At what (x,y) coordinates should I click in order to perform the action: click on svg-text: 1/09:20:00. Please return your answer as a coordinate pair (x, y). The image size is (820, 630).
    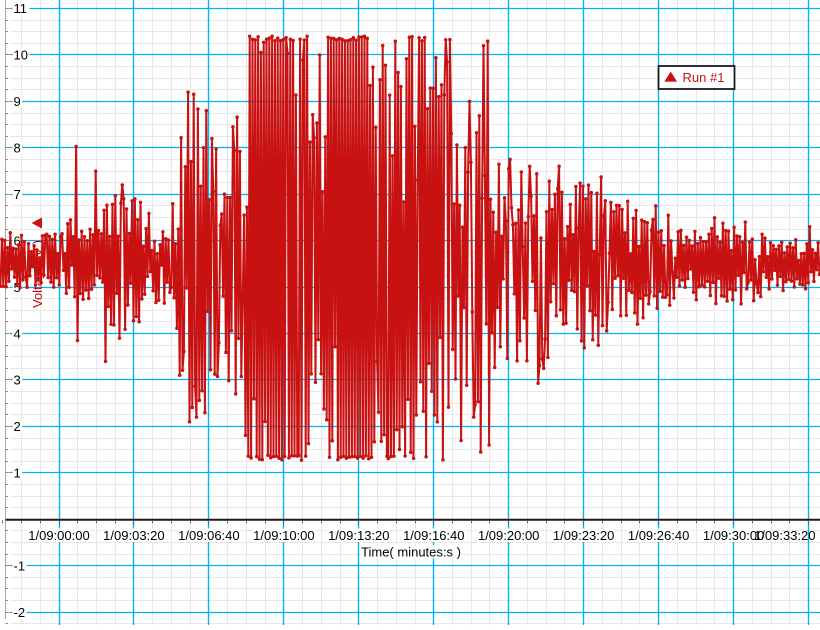
    Looking at the image, I should click on (508, 535).